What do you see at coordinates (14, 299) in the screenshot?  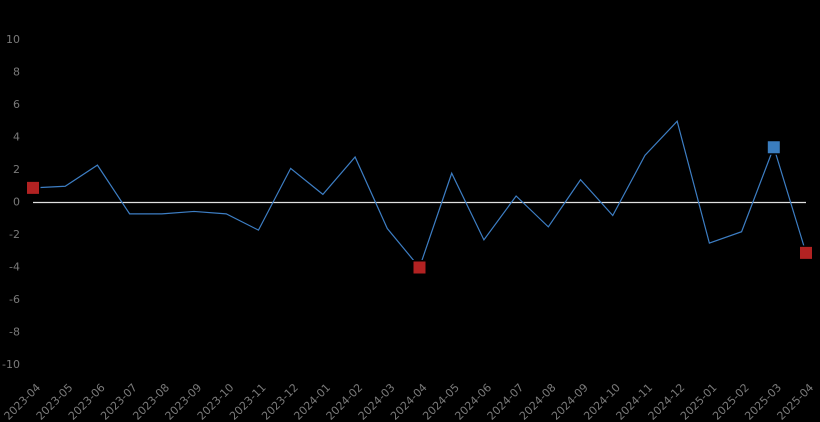 I see `y-tick-label: -6` at bounding box center [14, 299].